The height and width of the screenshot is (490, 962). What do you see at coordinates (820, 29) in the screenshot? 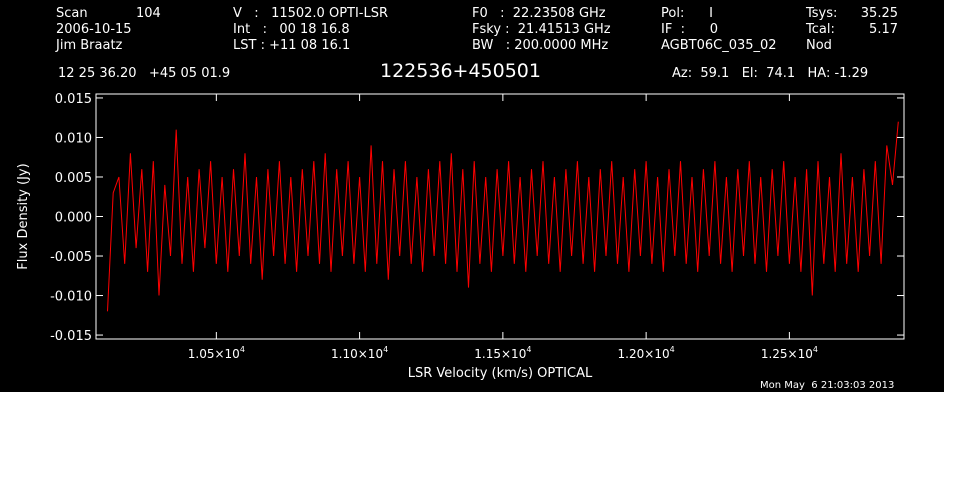
I see `tcal-label: Tcal:` at bounding box center [820, 29].